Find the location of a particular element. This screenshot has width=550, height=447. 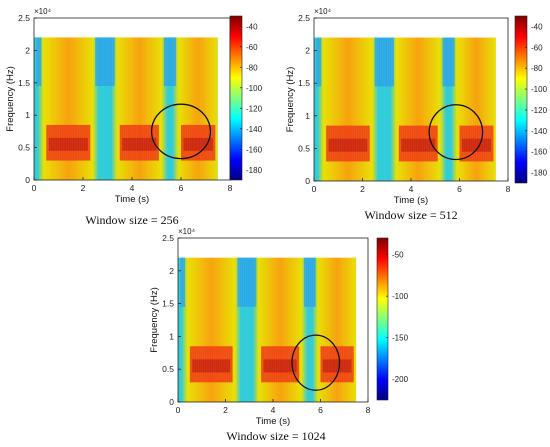

subplot-caption: Window size = 512 is located at coordinates (410, 215).